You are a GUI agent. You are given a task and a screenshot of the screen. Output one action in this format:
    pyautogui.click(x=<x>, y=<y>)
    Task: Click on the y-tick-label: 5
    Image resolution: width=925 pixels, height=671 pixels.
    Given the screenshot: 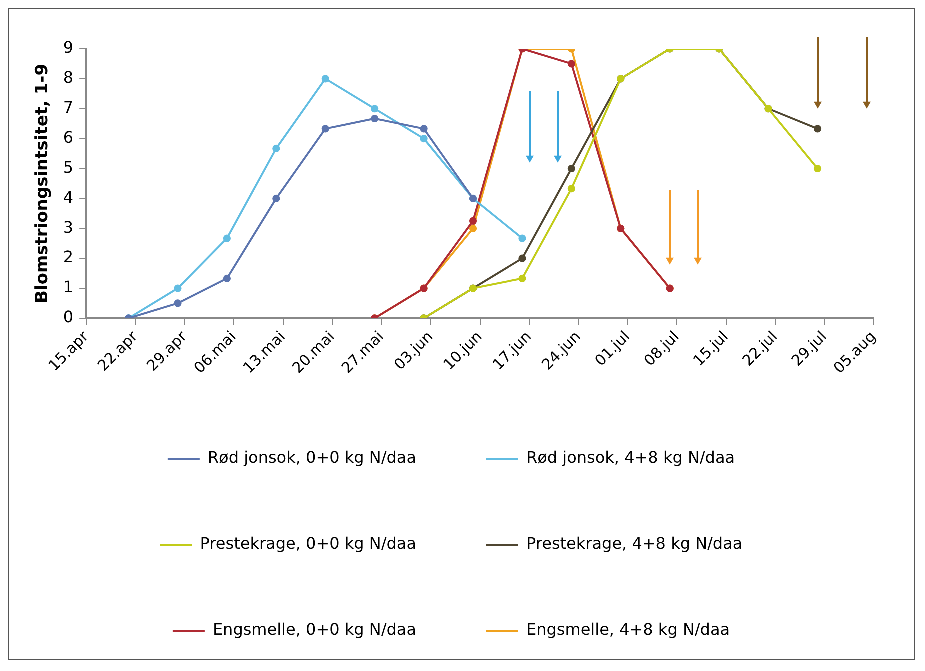 What is the action you would take?
    pyautogui.click(x=68, y=167)
    